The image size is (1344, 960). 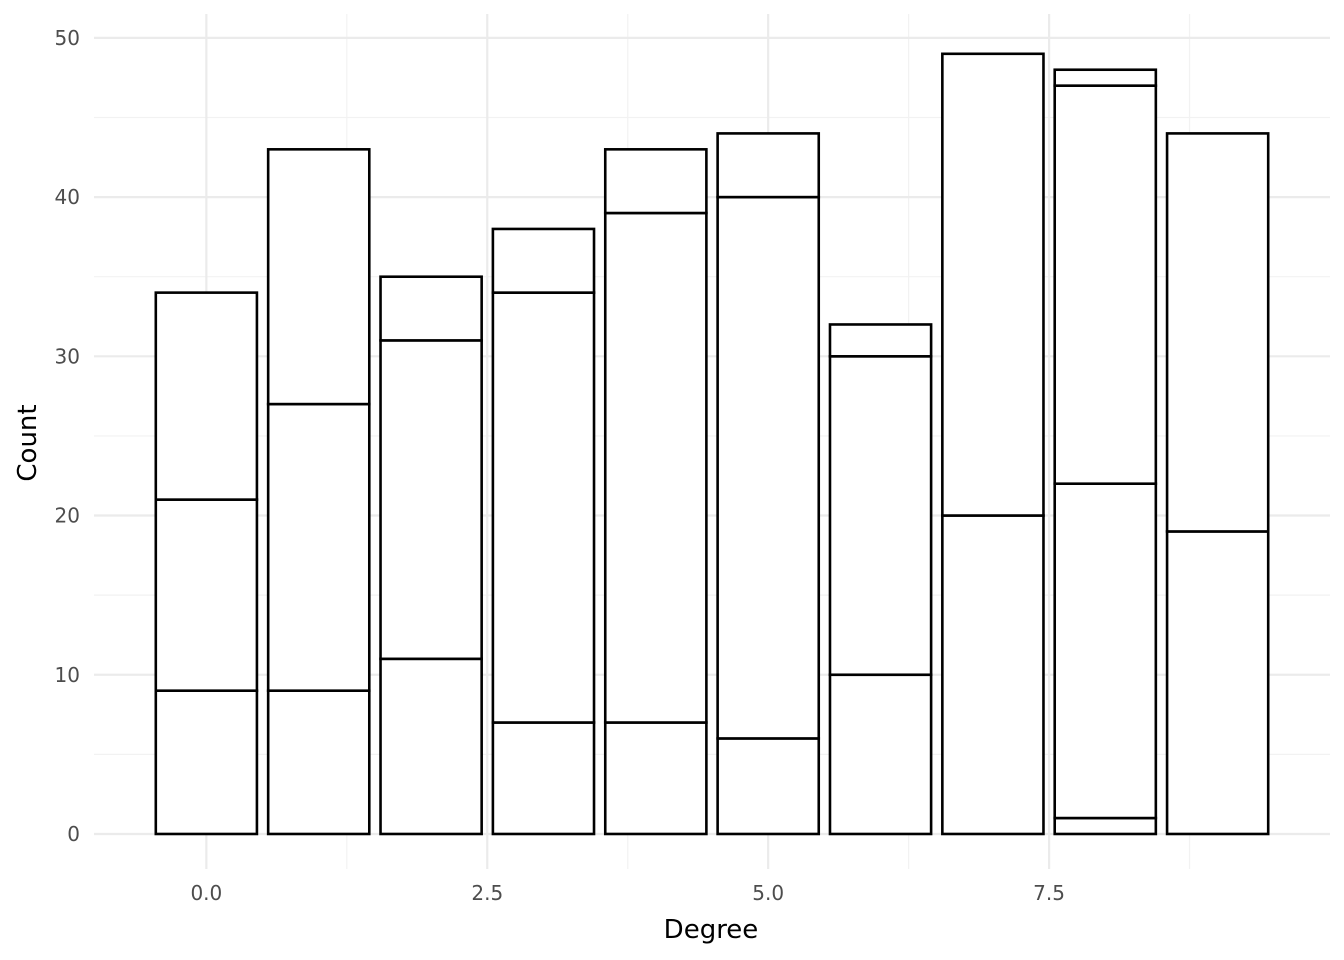 I want to click on y-tick-label: 30, so click(x=67, y=356).